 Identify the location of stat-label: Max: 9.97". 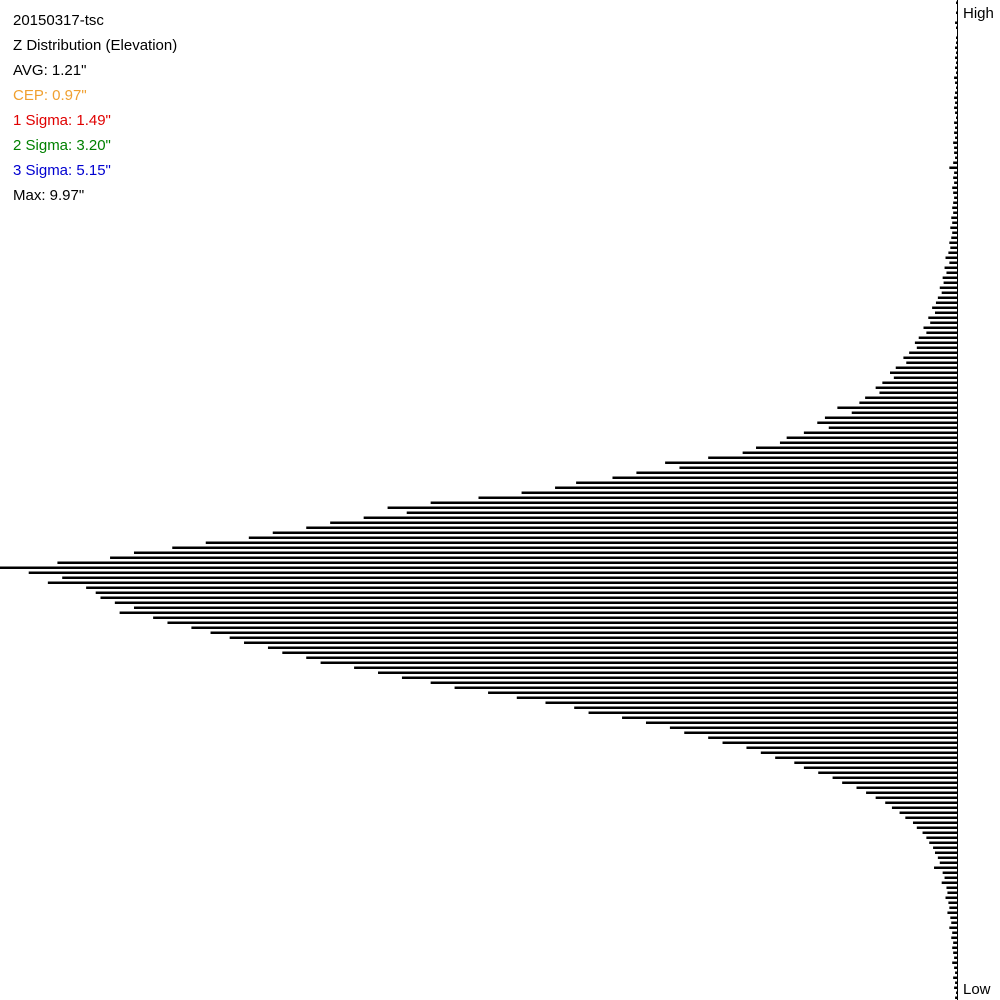
(48, 195).